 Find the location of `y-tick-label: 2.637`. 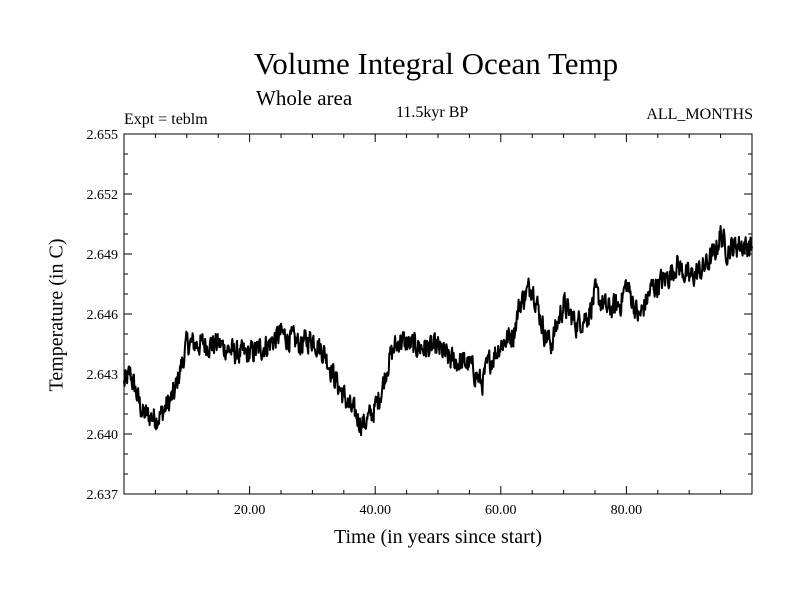

y-tick-label: 2.637 is located at coordinates (103, 495).